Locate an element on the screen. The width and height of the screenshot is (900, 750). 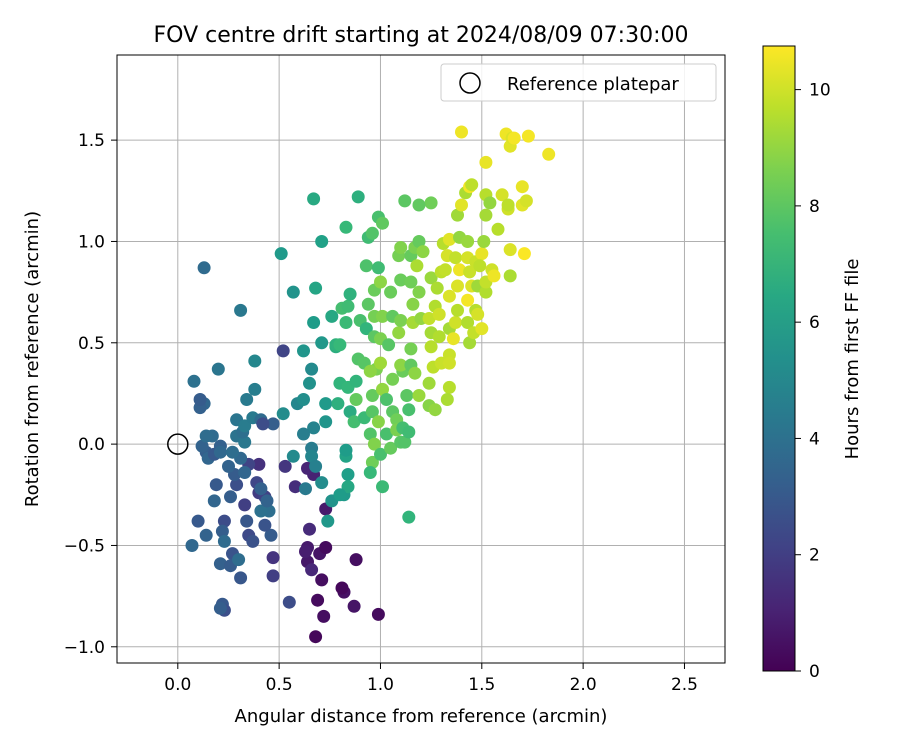
x-tick-label: 2.5 is located at coordinates (684, 685).